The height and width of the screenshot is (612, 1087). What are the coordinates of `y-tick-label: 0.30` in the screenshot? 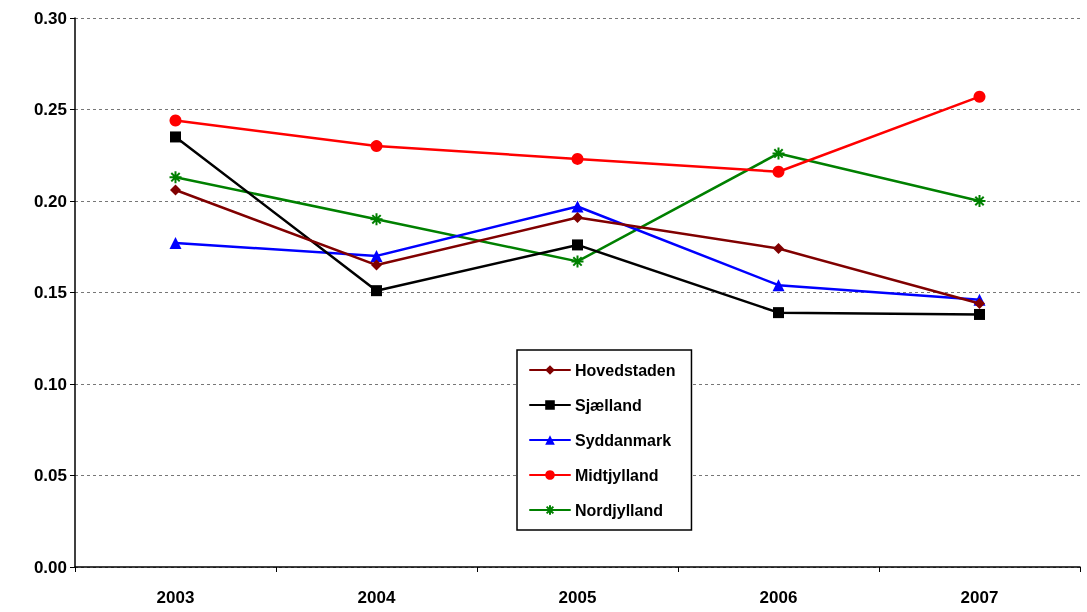 It's located at (50, 18).